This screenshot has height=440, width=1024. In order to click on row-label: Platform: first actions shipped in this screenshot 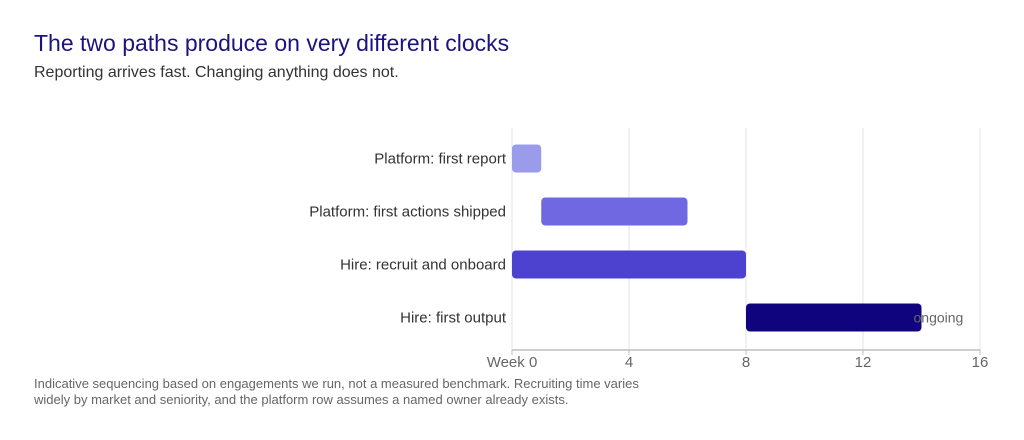, I will do `click(407, 212)`.